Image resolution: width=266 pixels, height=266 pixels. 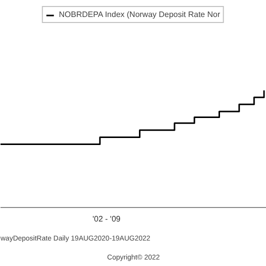 I want to click on text: '02 - '09, so click(x=107, y=219).